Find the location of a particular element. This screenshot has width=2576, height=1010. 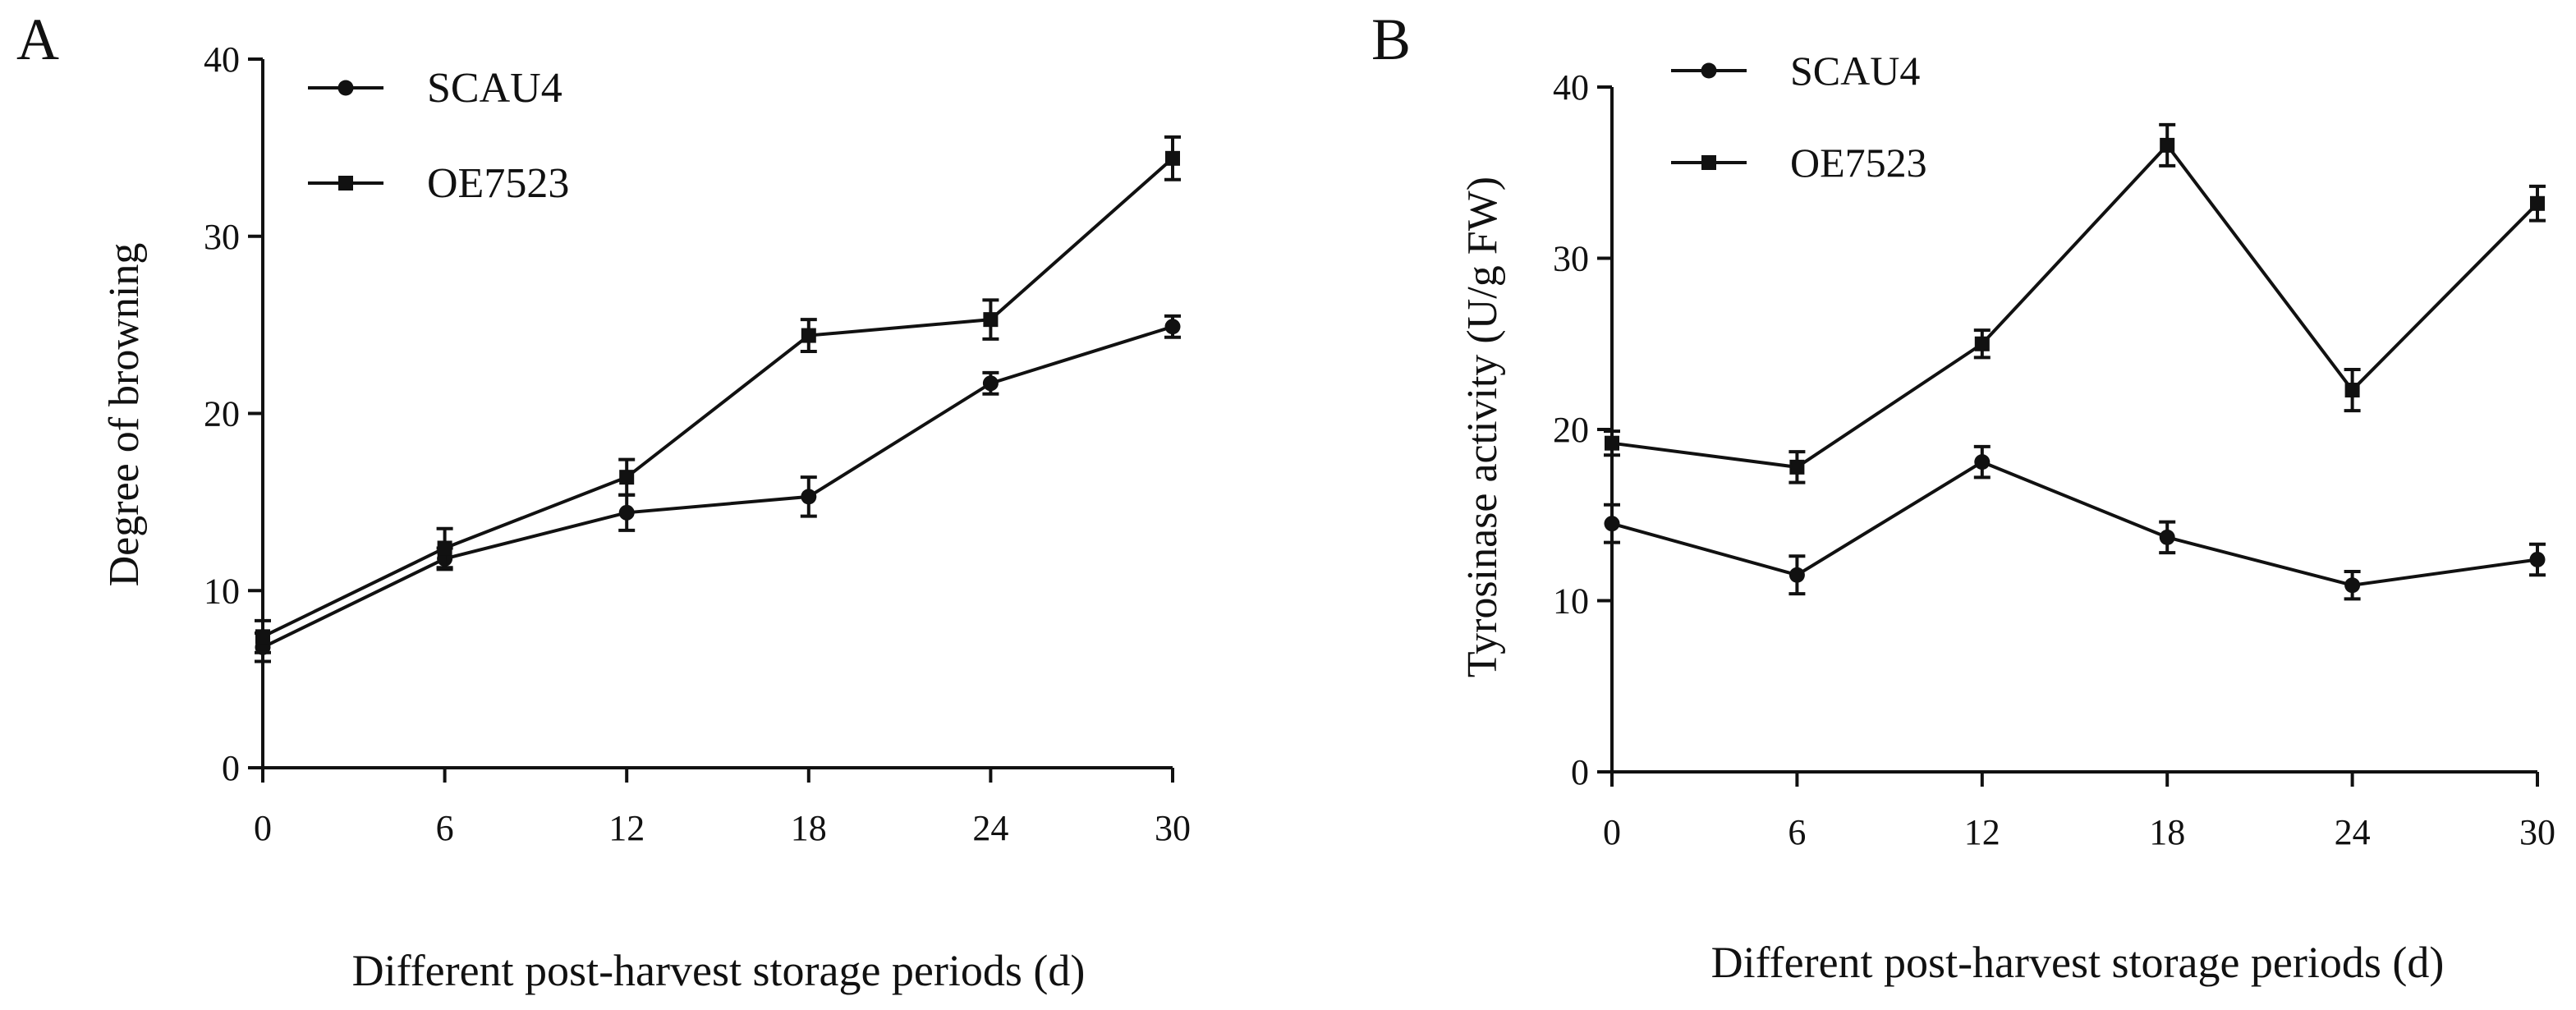

legend-a: SCAU4 OE7523 is located at coordinates (438, 136).